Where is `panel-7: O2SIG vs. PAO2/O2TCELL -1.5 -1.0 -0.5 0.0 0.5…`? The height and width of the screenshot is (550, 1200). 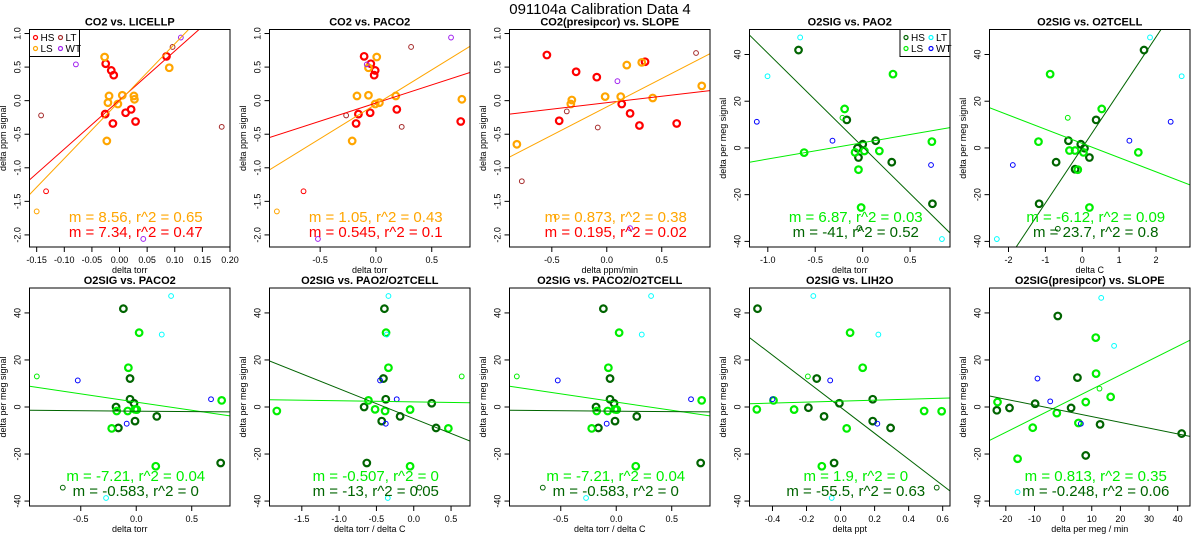 panel-7: O2SIG vs. PAO2/O2TCELL -1.5 -1.0 -0.5 0.0 0.5… is located at coordinates (354, 404).